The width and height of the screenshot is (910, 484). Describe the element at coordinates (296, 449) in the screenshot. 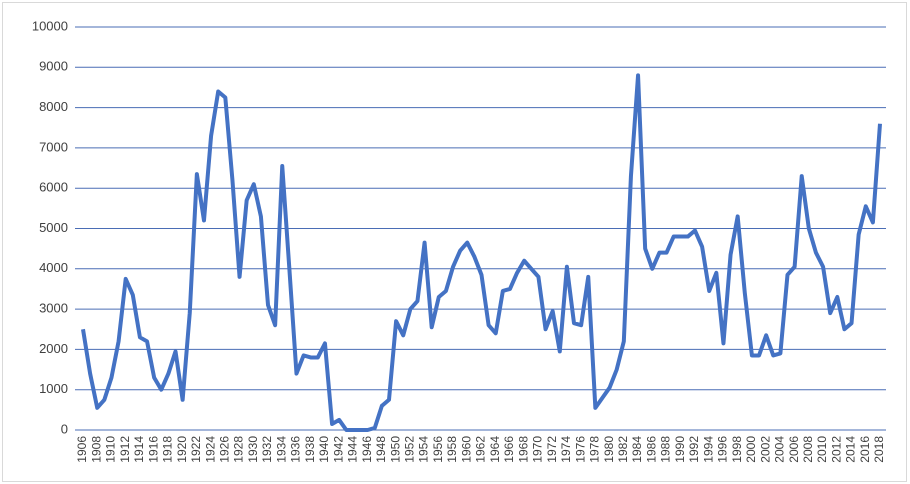

I see `x-tick-label: 1936` at that location.